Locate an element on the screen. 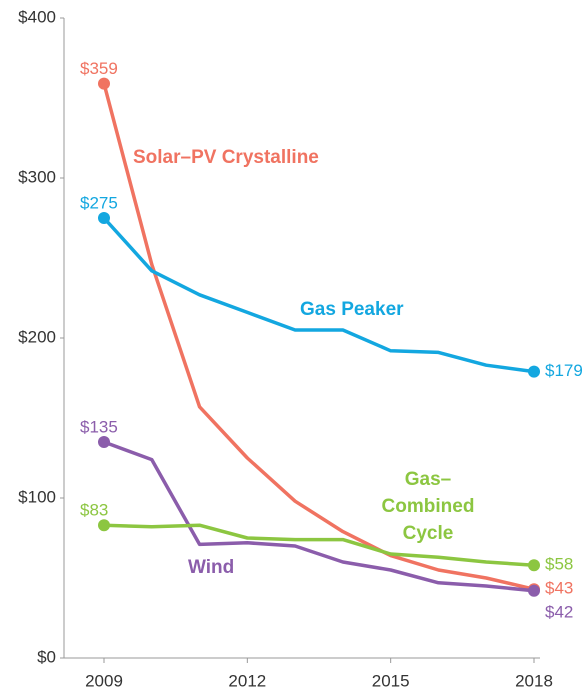 The width and height of the screenshot is (584, 692). x-tick-label: 2012 is located at coordinates (247, 680).